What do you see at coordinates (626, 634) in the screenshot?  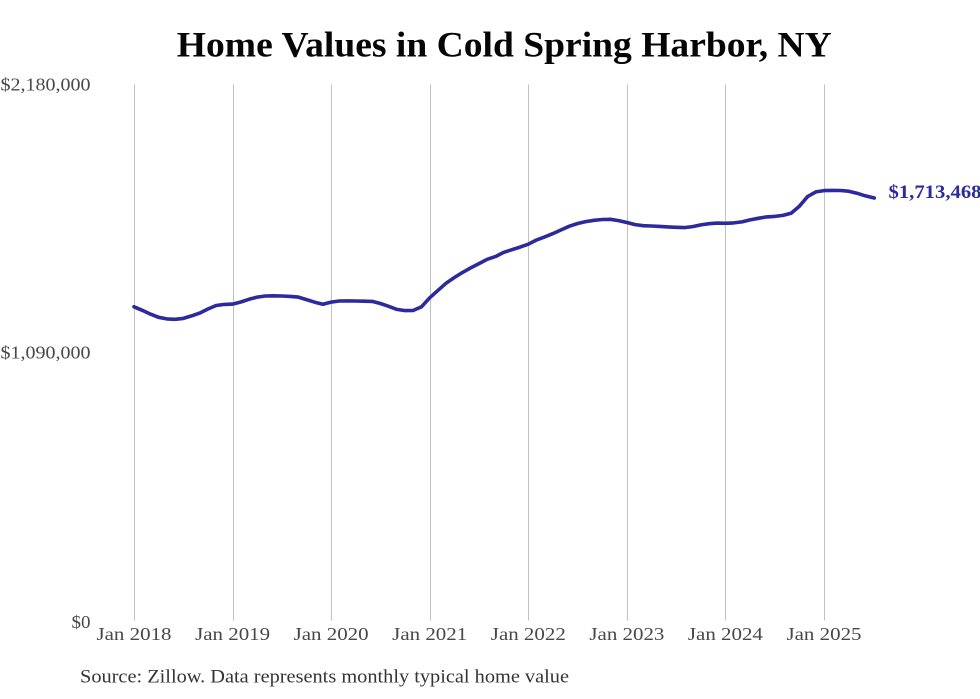 I see `svg-text: Jan 2023` at bounding box center [626, 634].